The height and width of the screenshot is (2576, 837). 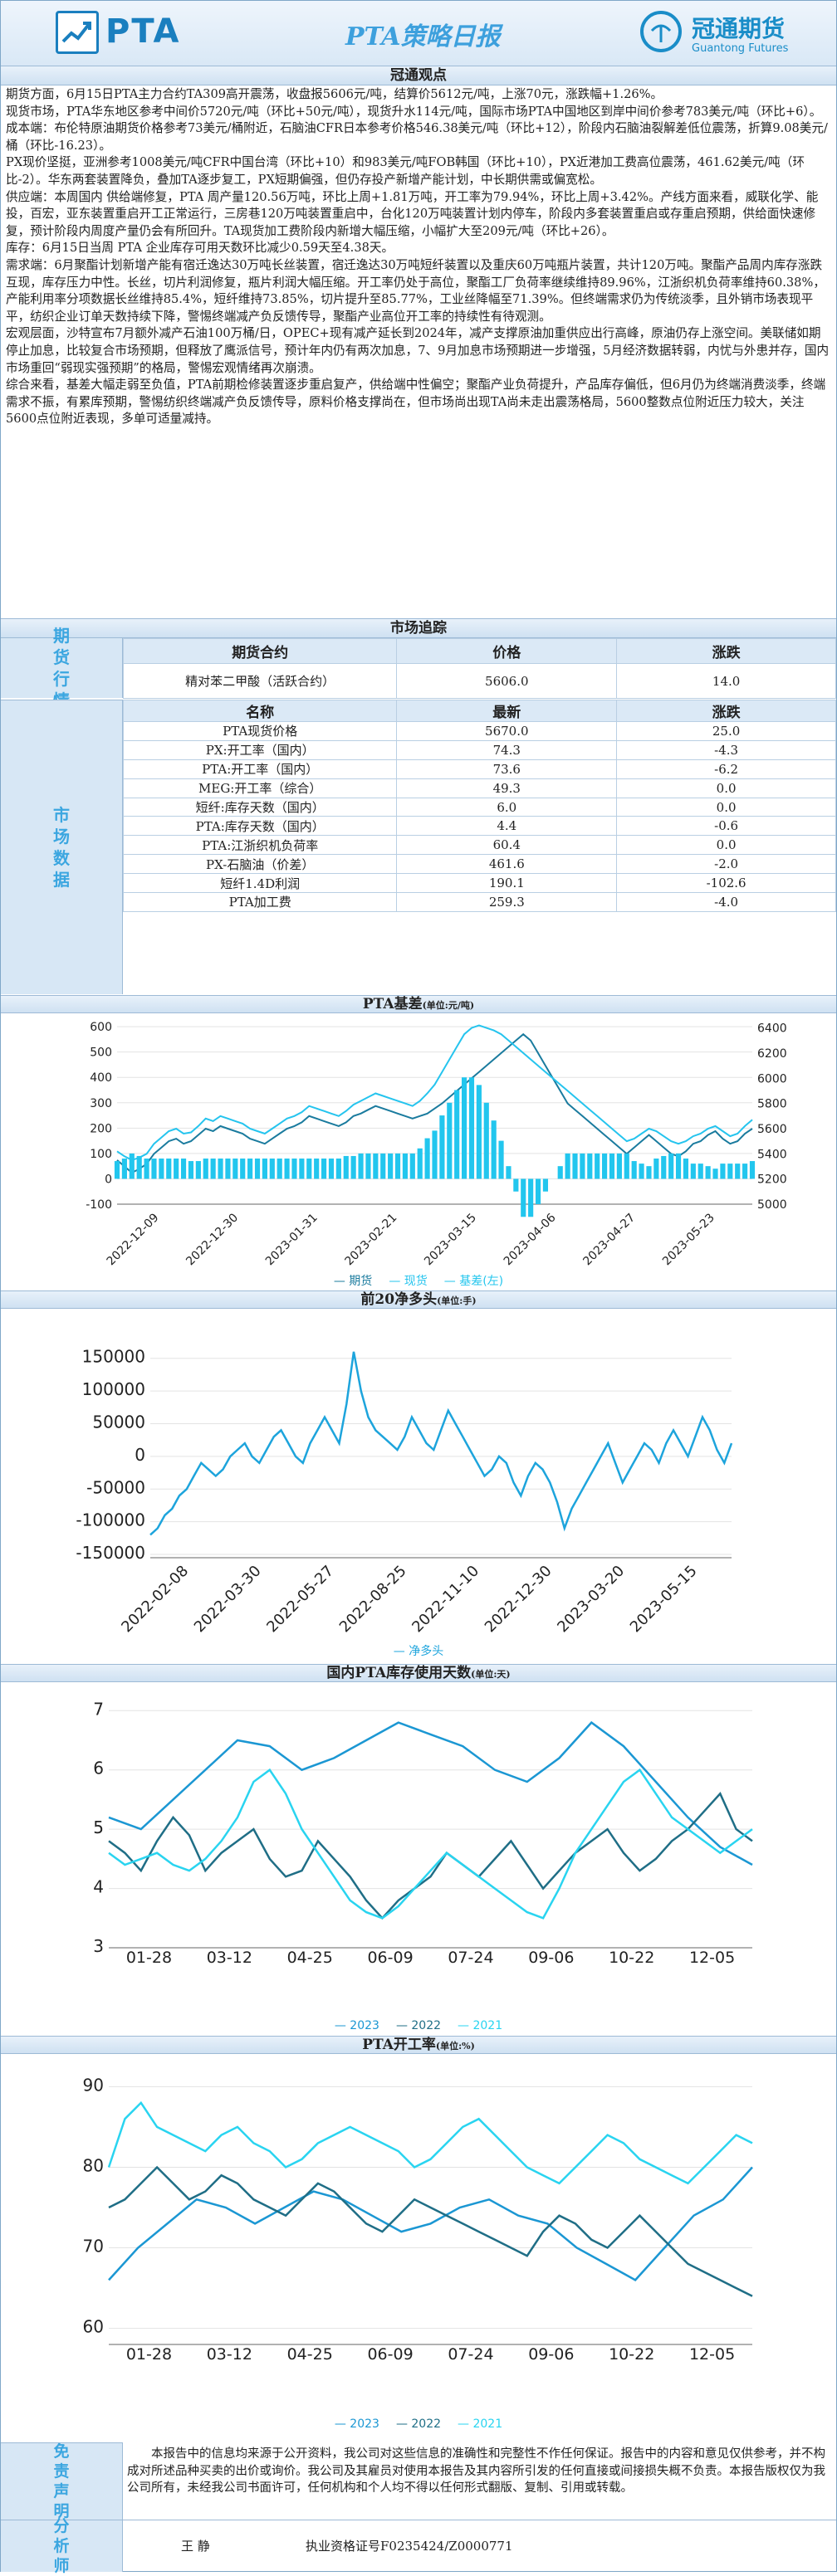 What do you see at coordinates (507, 651) in the screenshot?
I see `table-header: 价格` at bounding box center [507, 651].